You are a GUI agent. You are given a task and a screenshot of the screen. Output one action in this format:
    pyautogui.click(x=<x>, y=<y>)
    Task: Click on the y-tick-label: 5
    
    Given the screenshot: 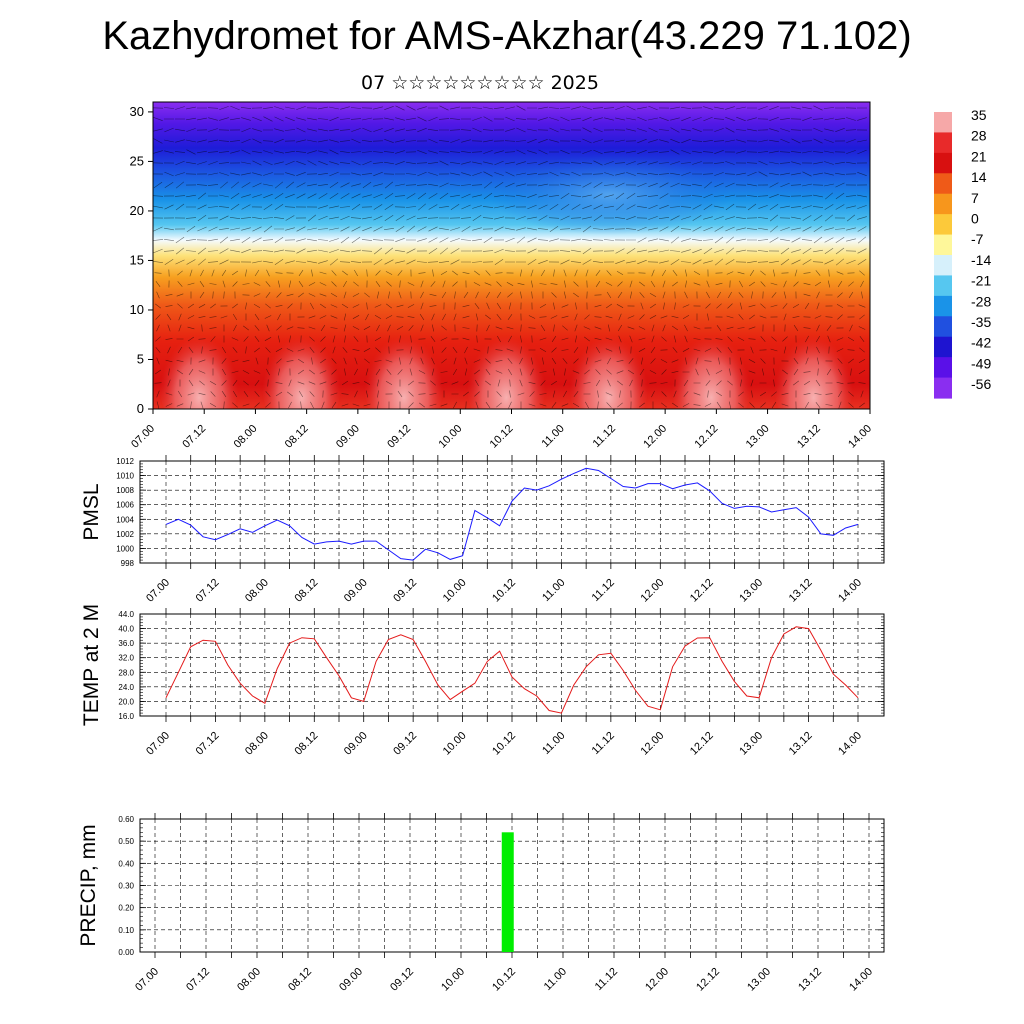 What is the action you would take?
    pyautogui.click(x=140, y=358)
    